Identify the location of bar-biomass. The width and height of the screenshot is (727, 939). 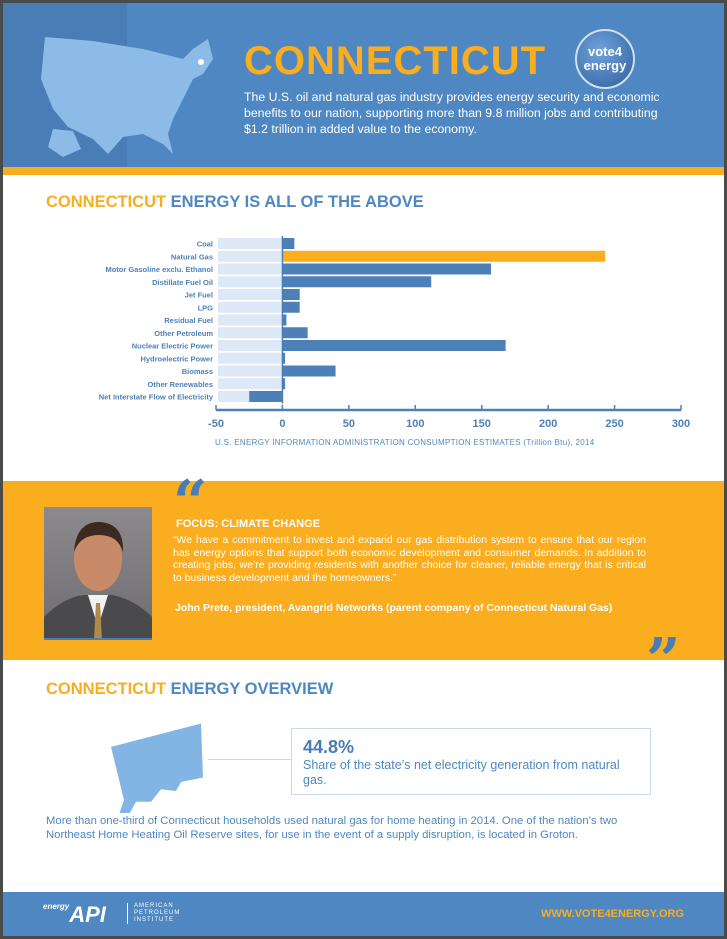
(309, 371).